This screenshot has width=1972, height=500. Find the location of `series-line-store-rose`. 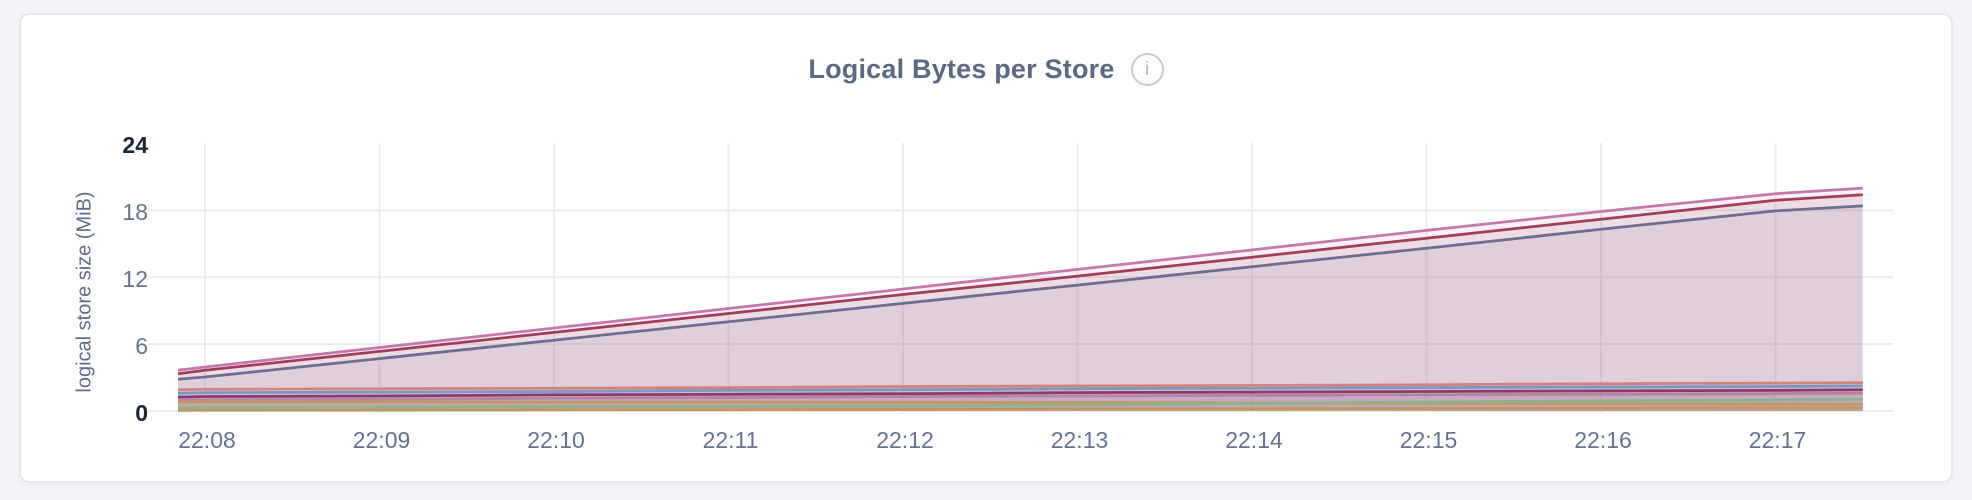

series-line-store-rose is located at coordinates (1020, 396).